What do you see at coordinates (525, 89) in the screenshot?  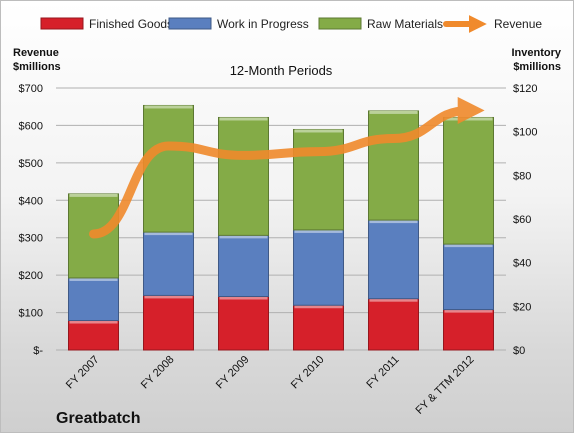 I see `right-tick-label: $120` at bounding box center [525, 89].